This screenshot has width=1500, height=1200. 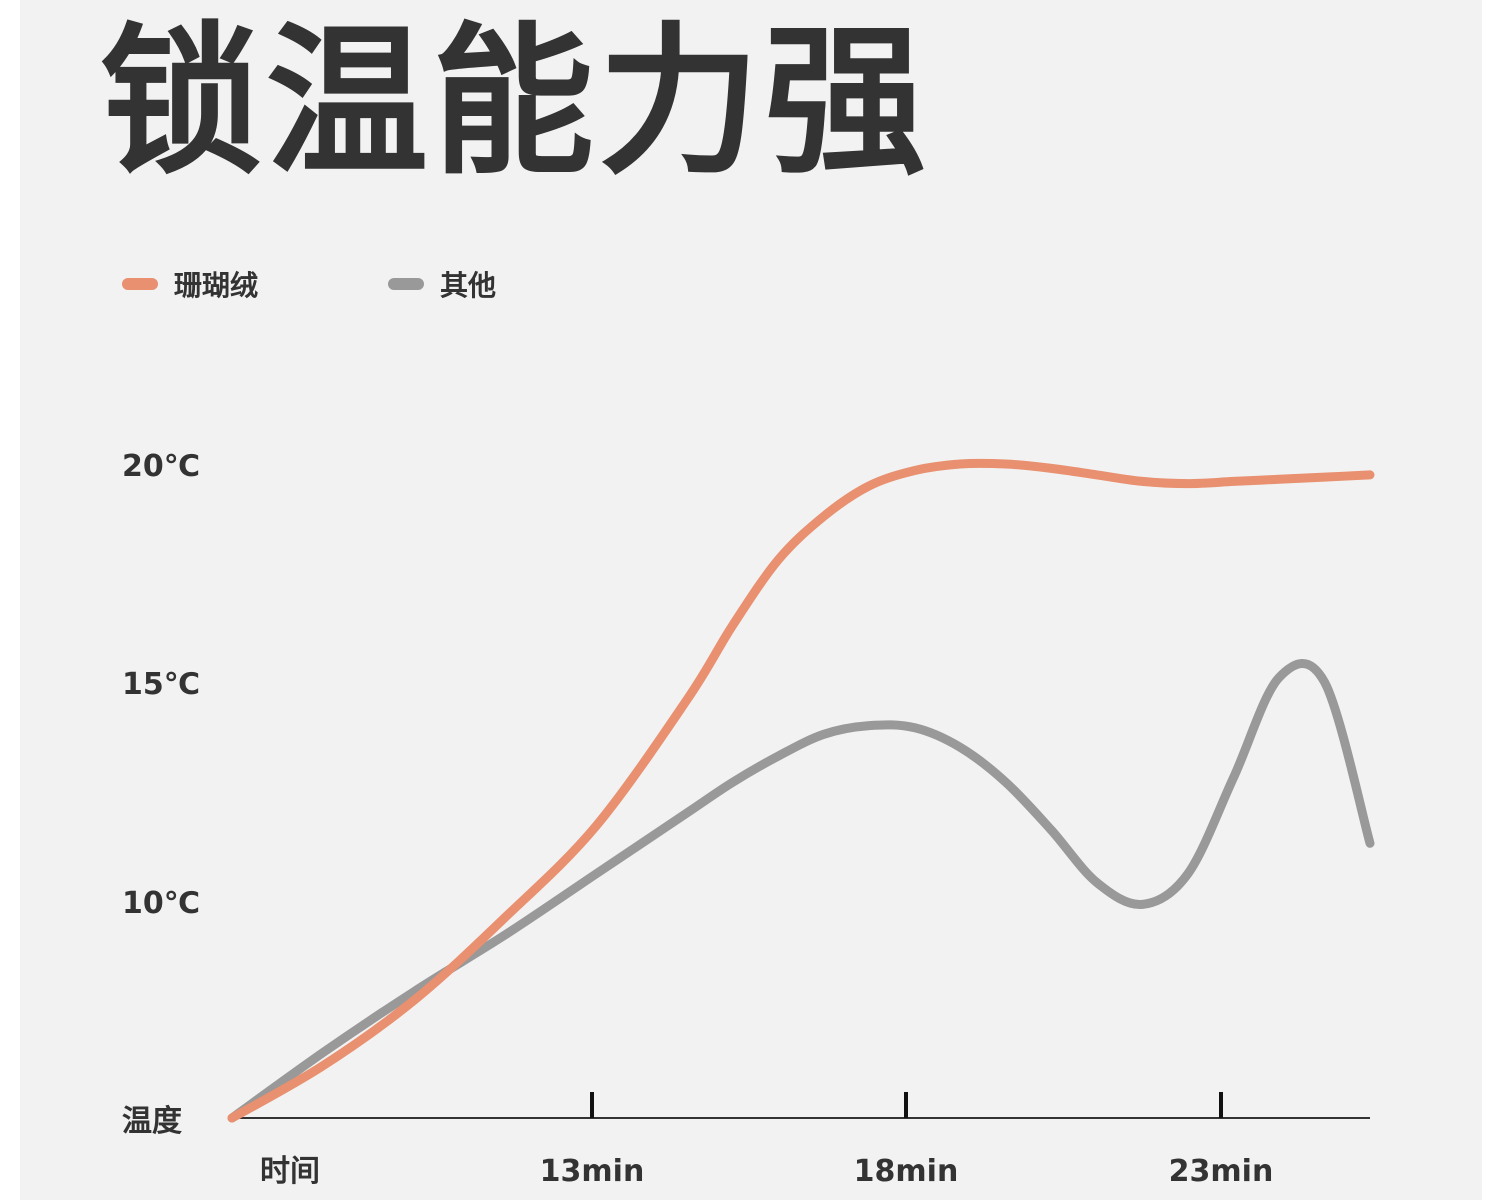 I want to click on legend-label-other: 其他, so click(x=468, y=285).